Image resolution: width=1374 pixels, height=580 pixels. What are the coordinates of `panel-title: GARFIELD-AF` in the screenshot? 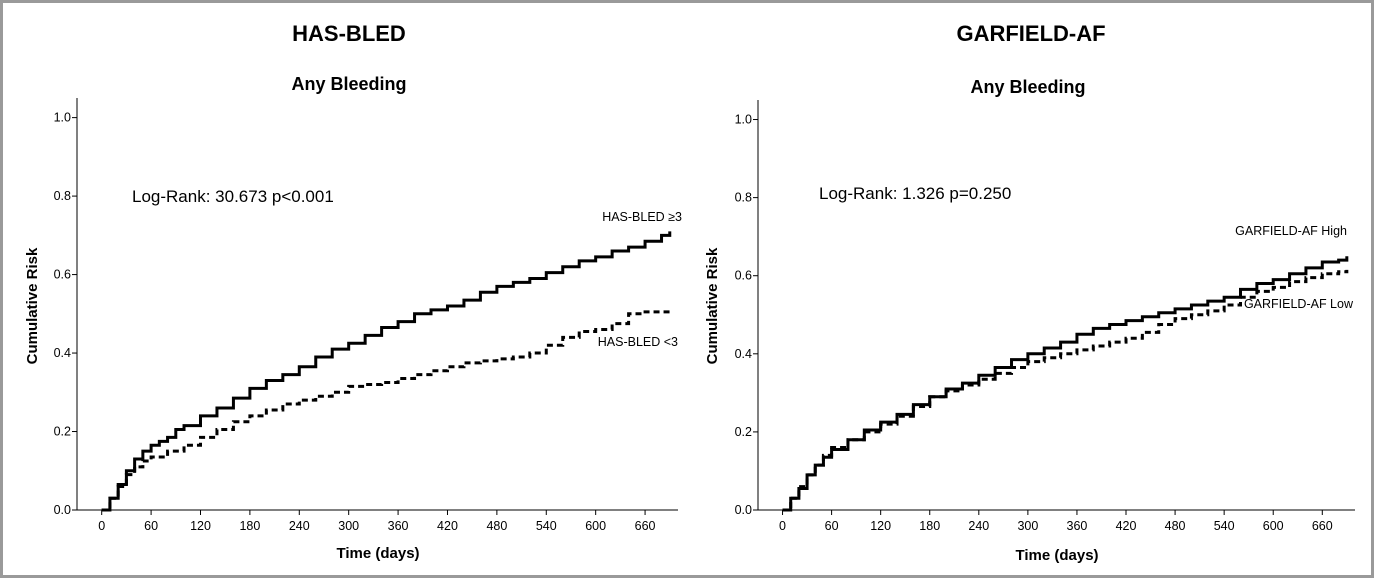 It's located at (1030, 33).